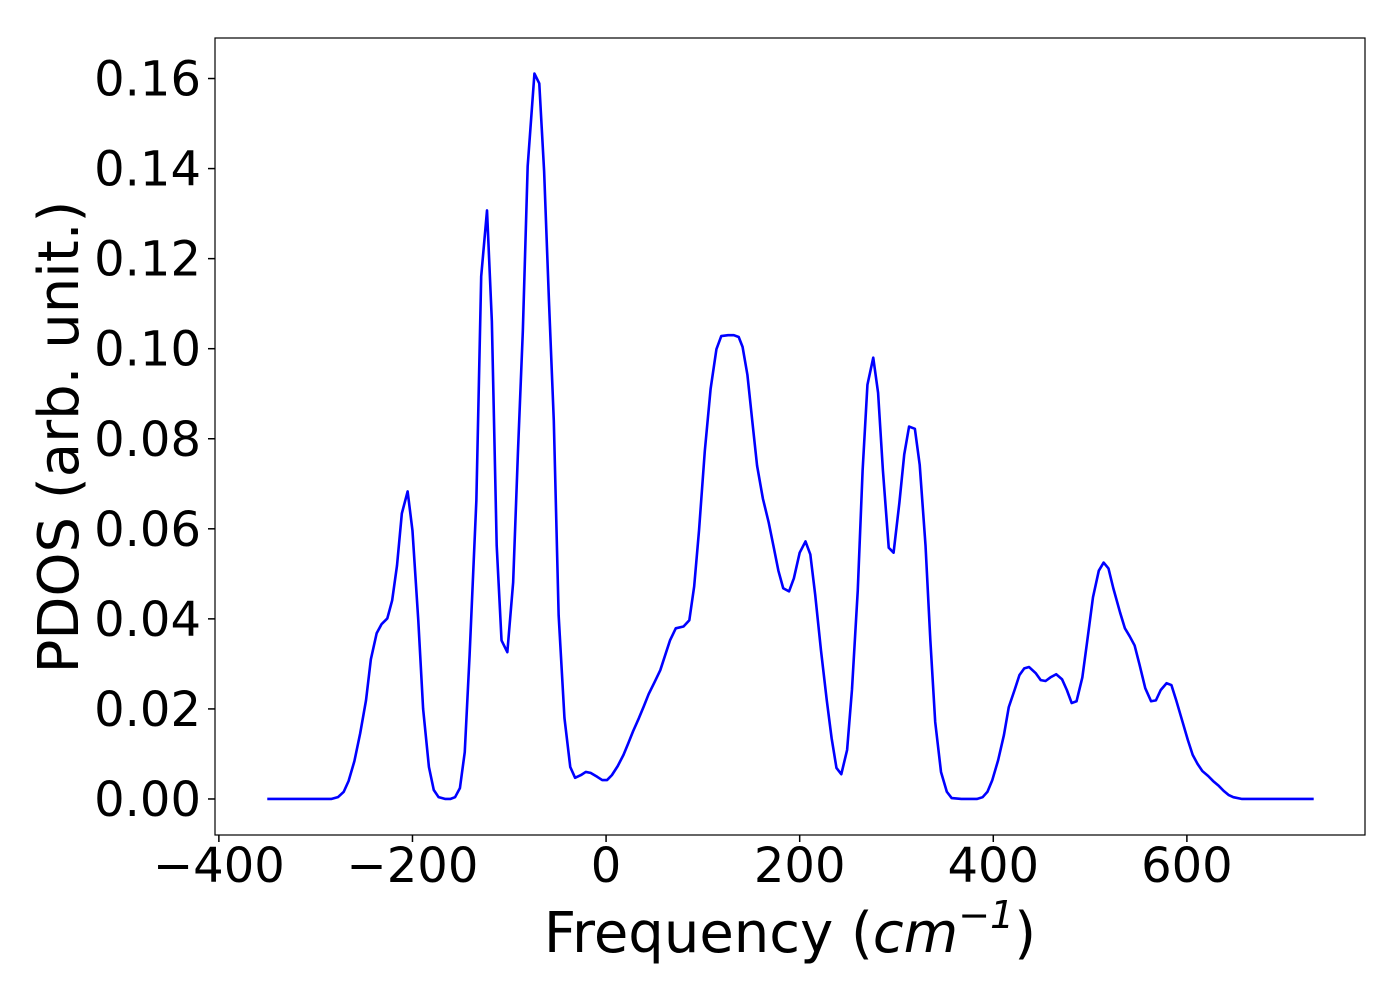  I want to click on y-tick-label: 0.02, so click(147, 710).